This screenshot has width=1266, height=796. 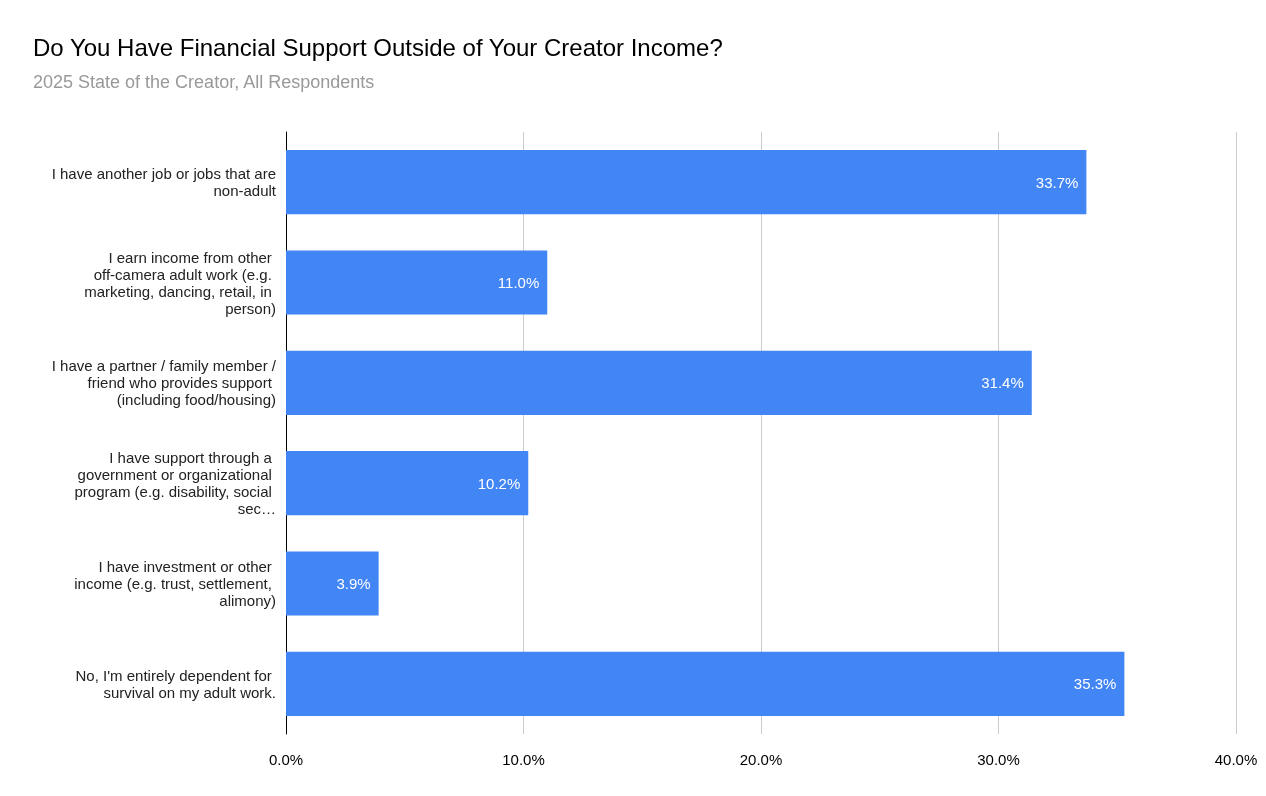 I want to click on x-tick-label: 20.0%, so click(x=761, y=759).